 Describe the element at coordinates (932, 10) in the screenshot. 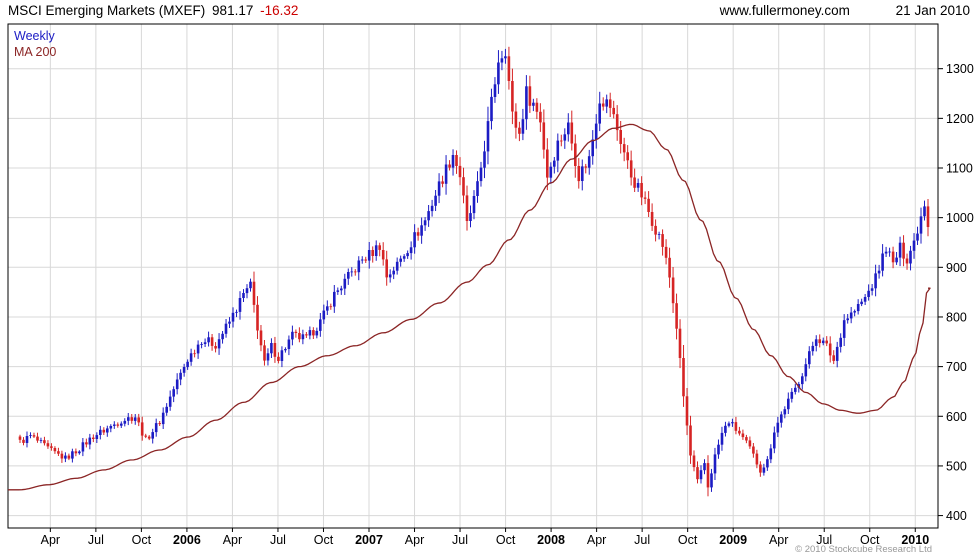

I see `date-text: 21 Jan 2010` at that location.